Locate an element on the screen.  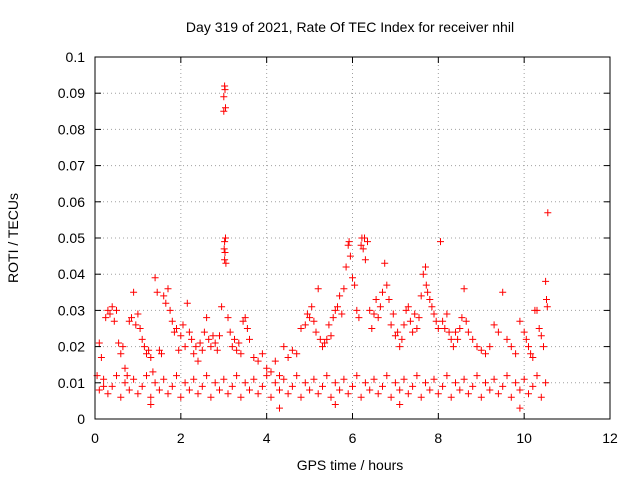
y-tick-label: 0.01 is located at coordinates (71, 383).